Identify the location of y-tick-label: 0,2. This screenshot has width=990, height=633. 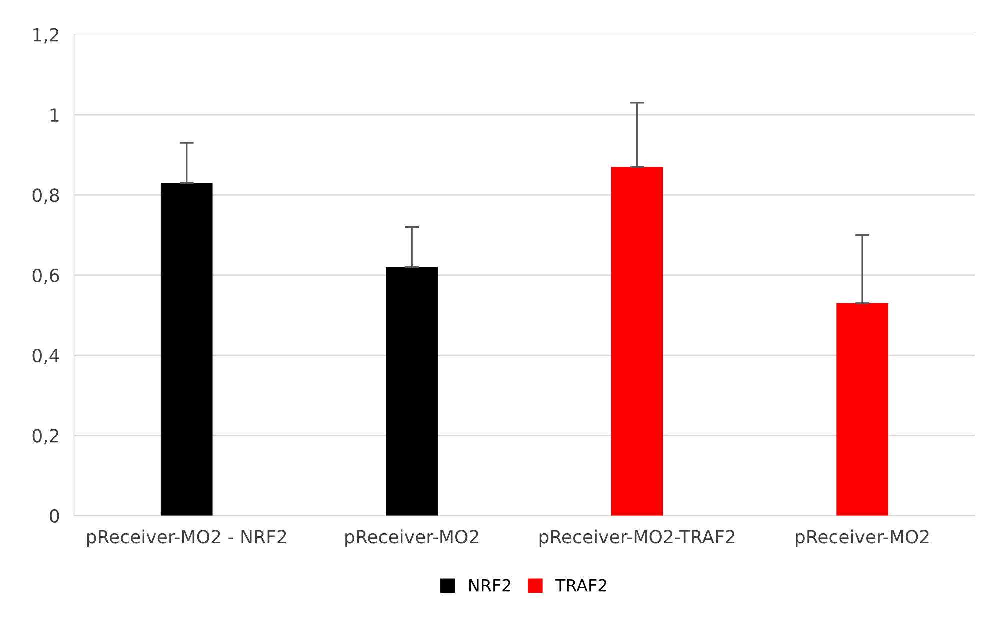
(45, 437).